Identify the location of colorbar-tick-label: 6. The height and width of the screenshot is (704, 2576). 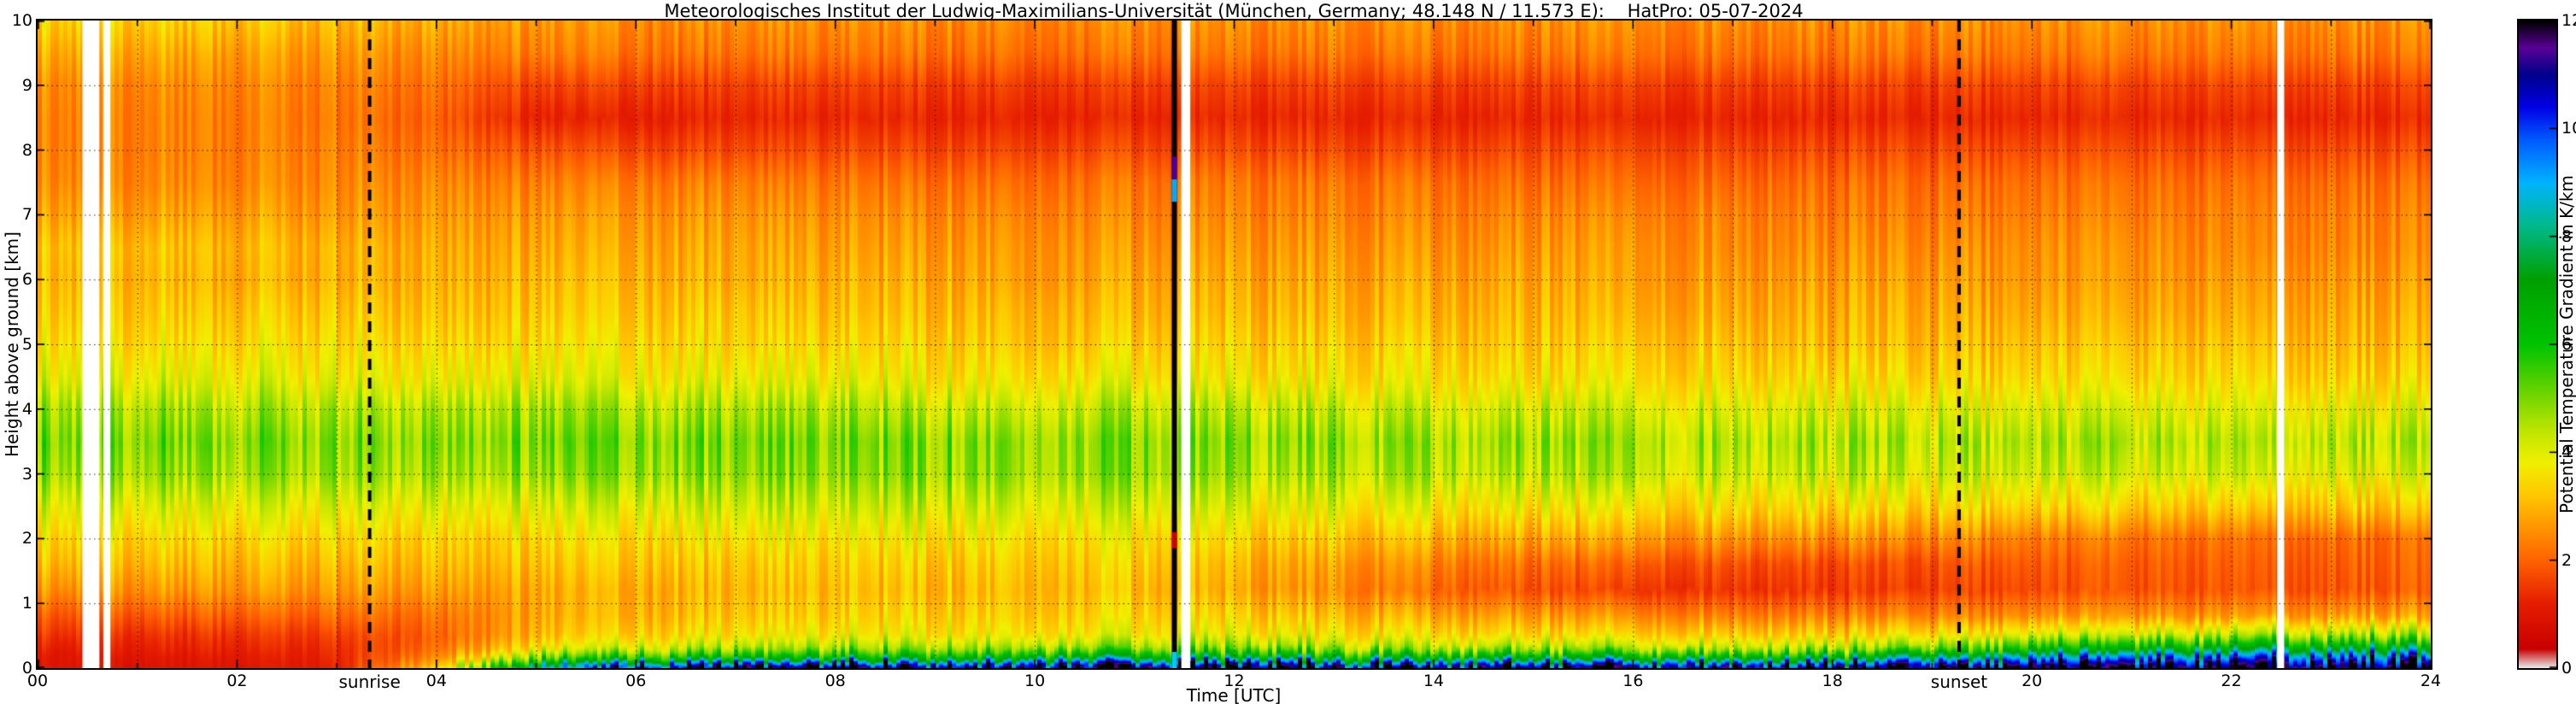
(2567, 344).